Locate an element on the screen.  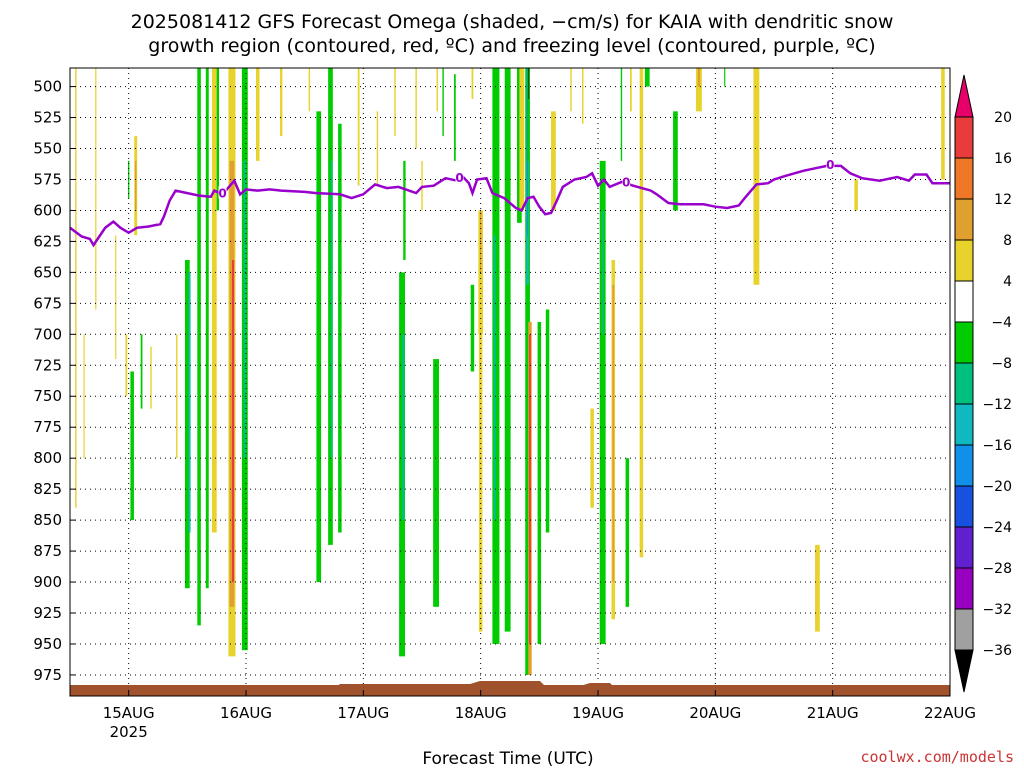
x-tick-year: 2025 is located at coordinates (129, 732).